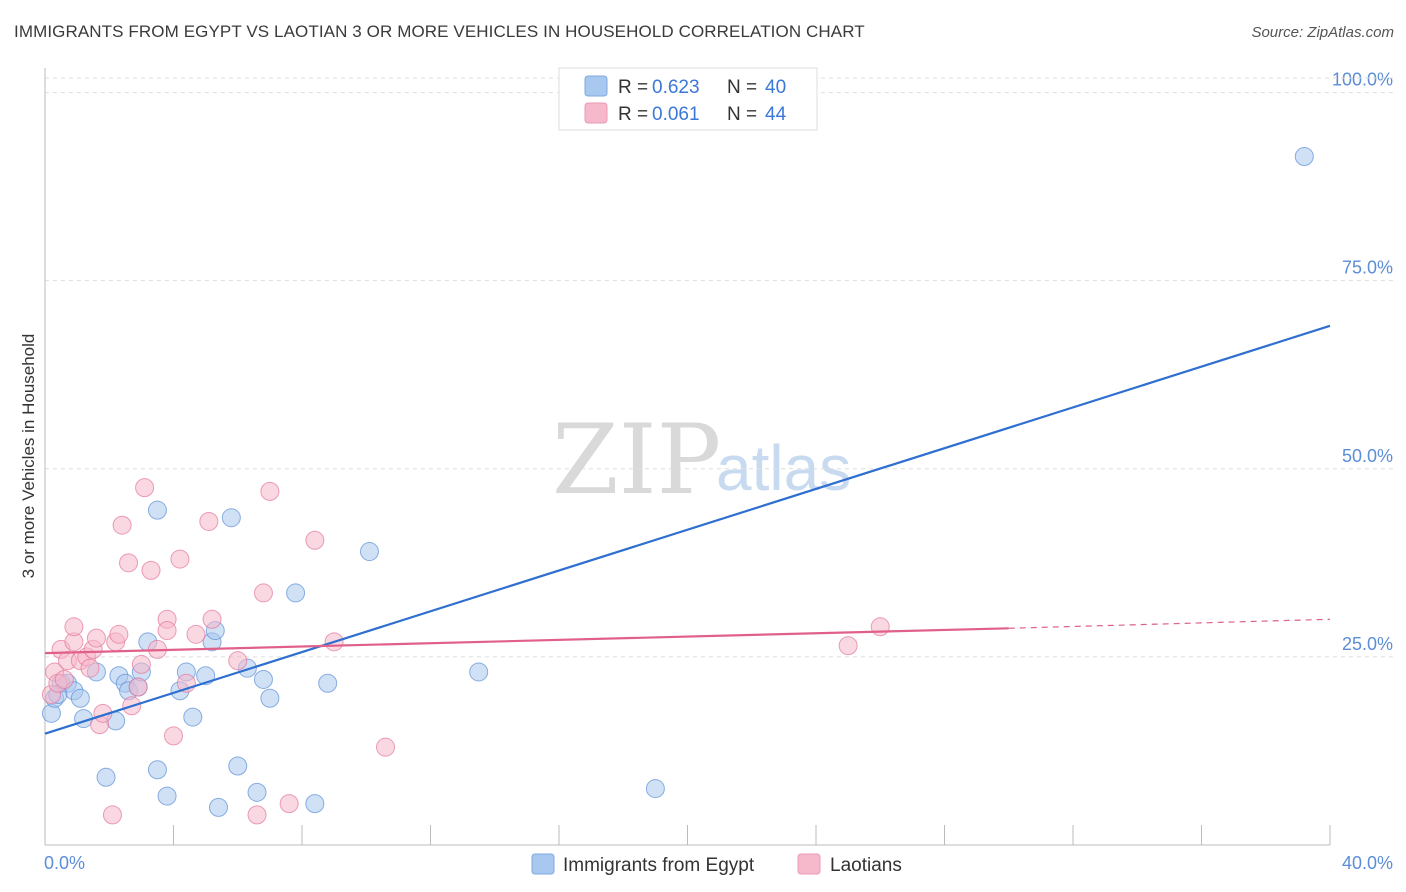 The width and height of the screenshot is (1406, 892). What do you see at coordinates (28, 456) in the screenshot?
I see `y-axis-label: 3 or more Vehicles in Household` at bounding box center [28, 456].